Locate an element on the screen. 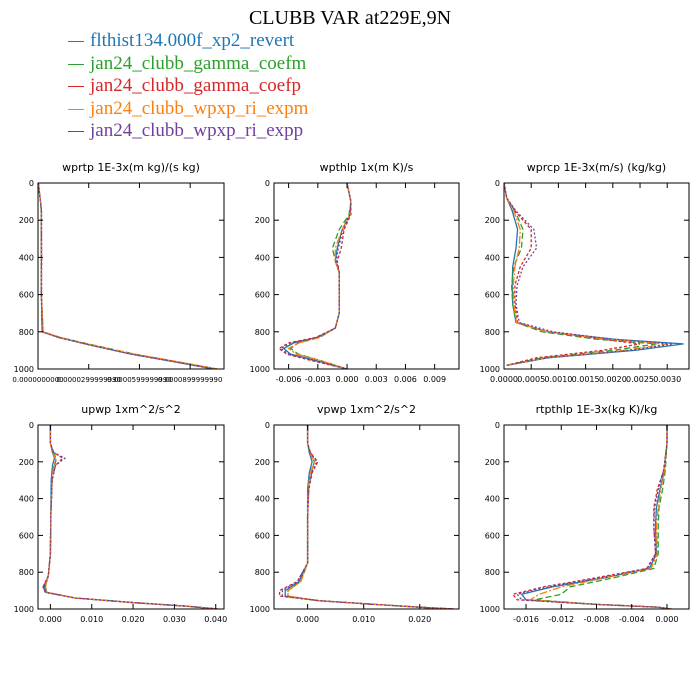 The width and height of the screenshot is (700, 700). x-tick-label: 0.0010 is located at coordinates (558, 379).